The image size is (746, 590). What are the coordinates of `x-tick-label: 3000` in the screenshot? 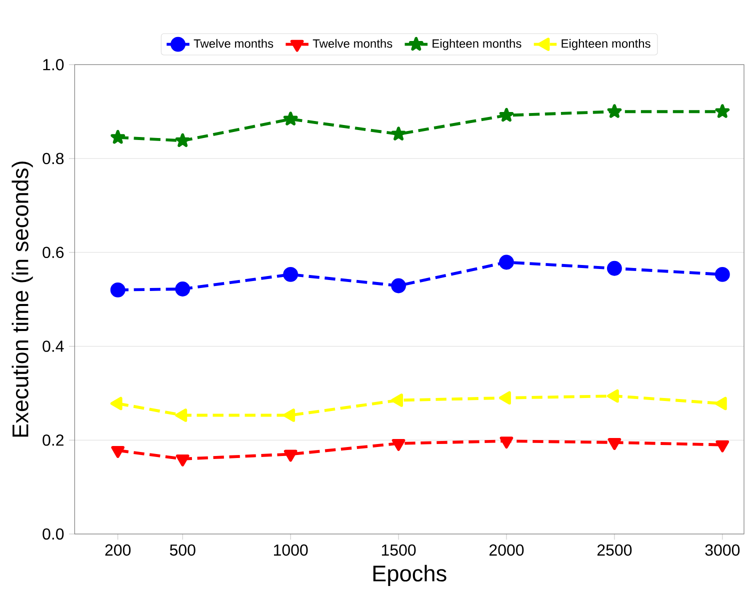 It's located at (722, 550).